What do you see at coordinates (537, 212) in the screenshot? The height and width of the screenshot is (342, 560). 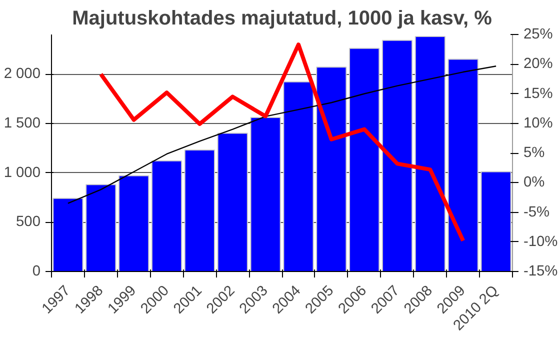 I see `y2-tick-label: -5%` at bounding box center [537, 212].